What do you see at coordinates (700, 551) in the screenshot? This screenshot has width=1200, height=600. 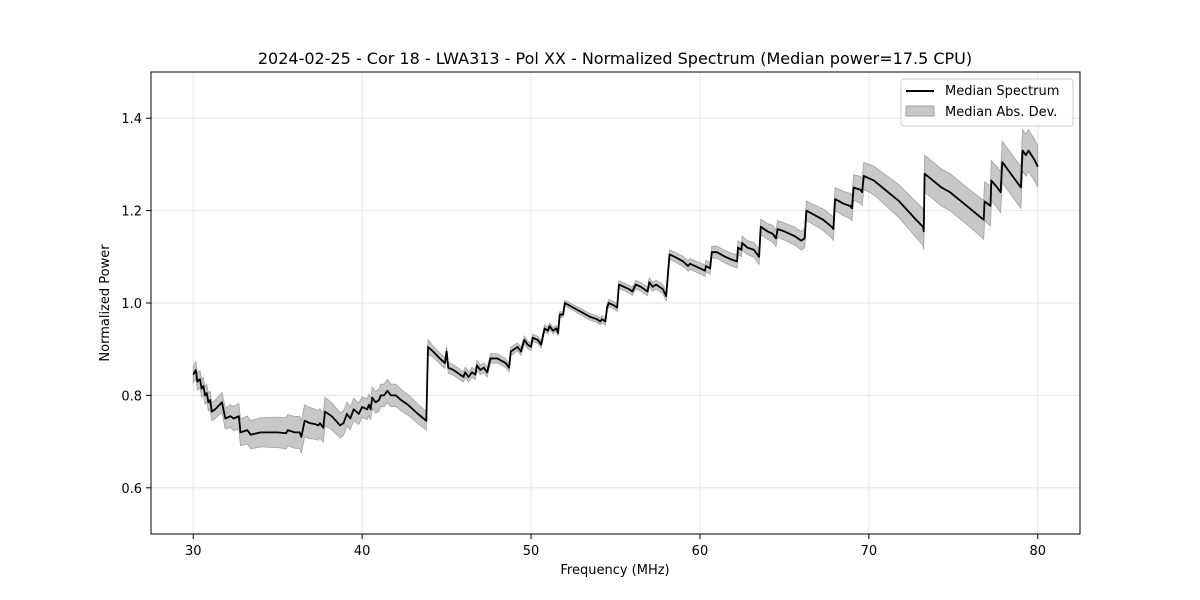 I see `x-tick-label: 60` at bounding box center [700, 551].